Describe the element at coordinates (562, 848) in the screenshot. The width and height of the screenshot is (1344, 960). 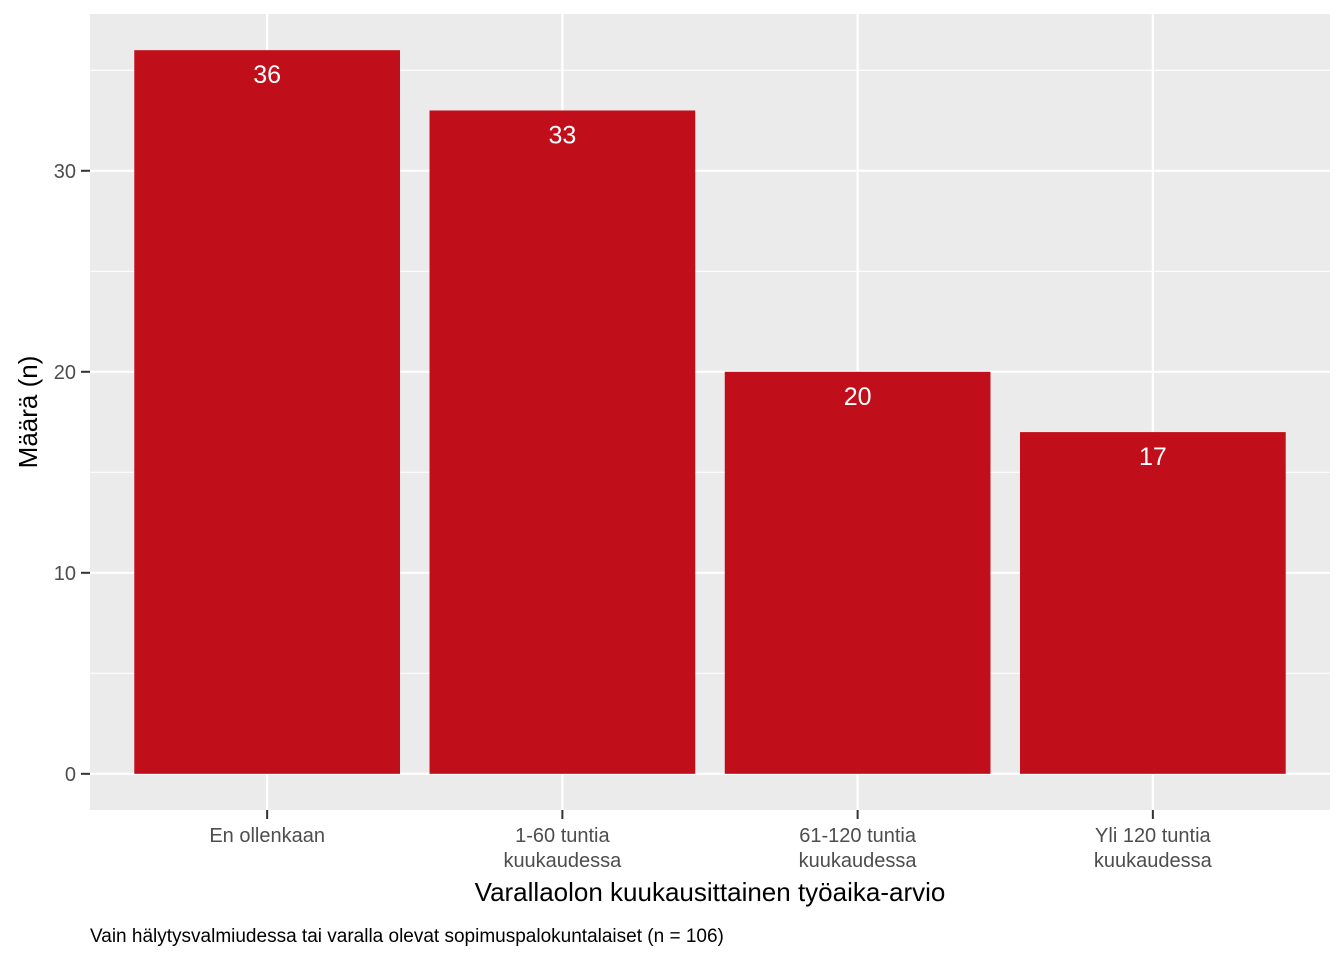
I see `x-tick-label: 1-60 tuntia kuukaudessa` at that location.